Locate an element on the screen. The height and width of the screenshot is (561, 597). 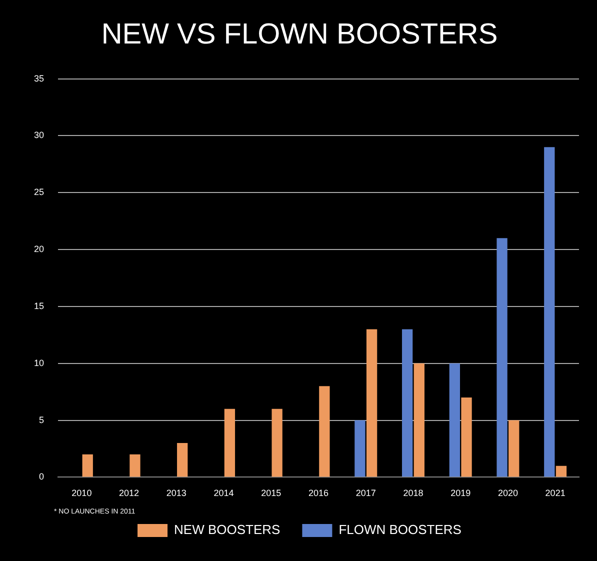
x-tick-label: 2012 is located at coordinates (129, 493).